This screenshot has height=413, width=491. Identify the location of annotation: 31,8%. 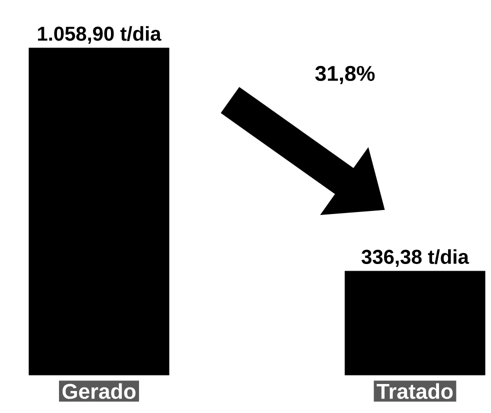
(345, 75).